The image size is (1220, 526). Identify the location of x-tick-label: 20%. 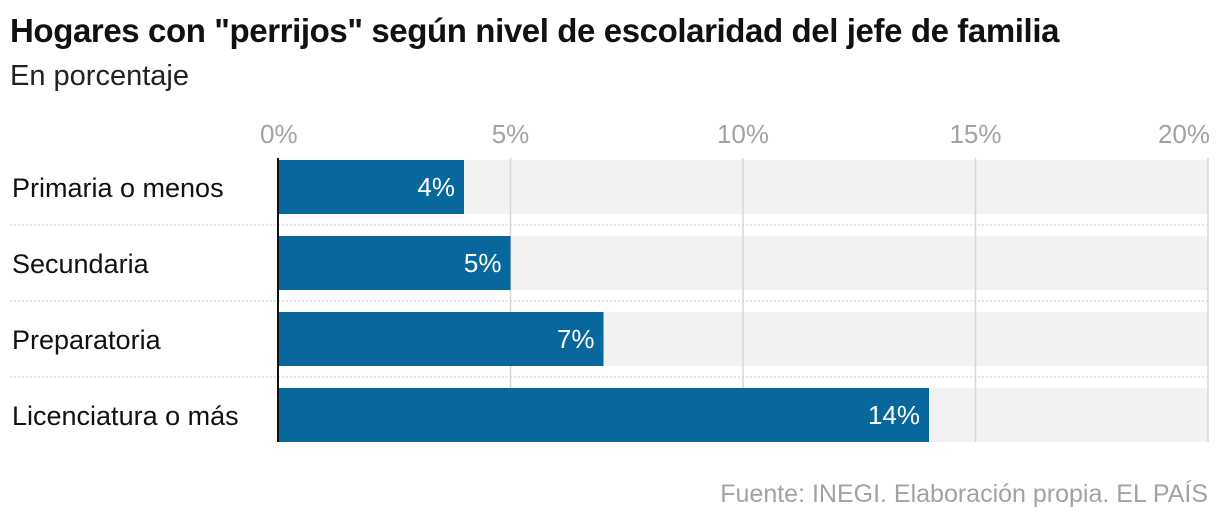
(1184, 134).